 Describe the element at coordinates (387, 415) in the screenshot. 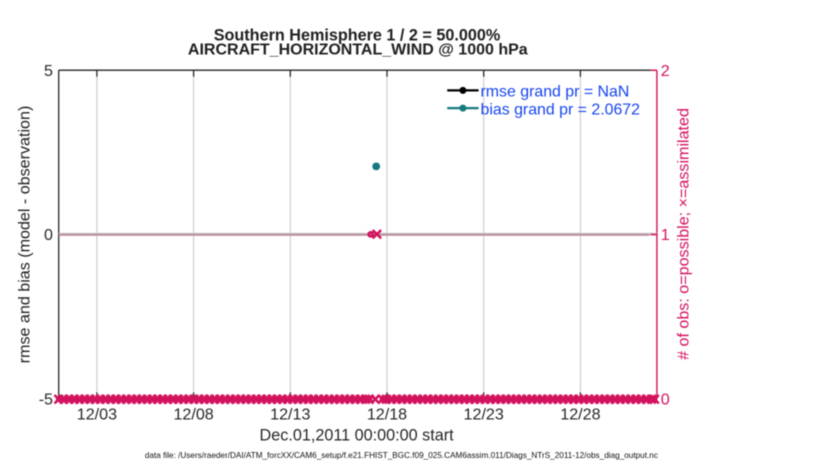

I see `svg-text: 12/18` at that location.